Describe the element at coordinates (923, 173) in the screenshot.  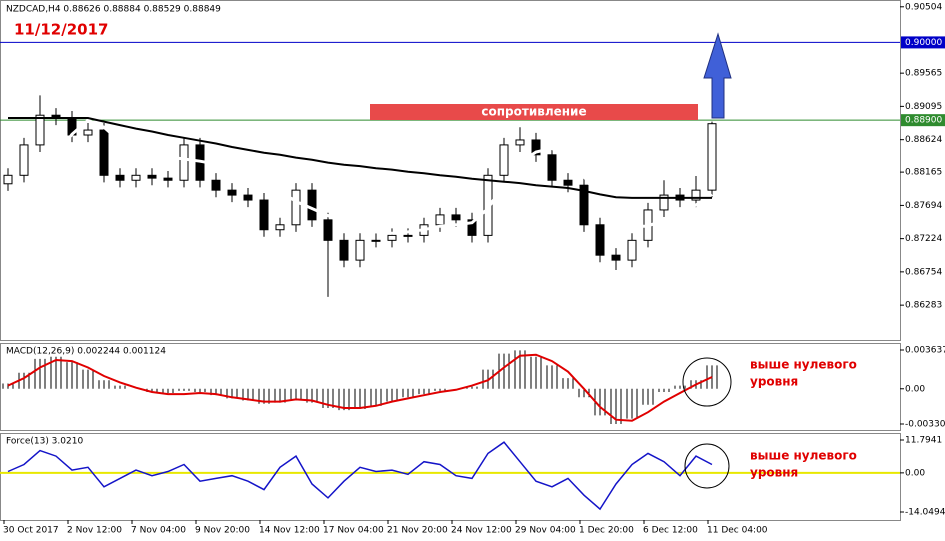
I see `y-tick-label: 0.88165` at that location.